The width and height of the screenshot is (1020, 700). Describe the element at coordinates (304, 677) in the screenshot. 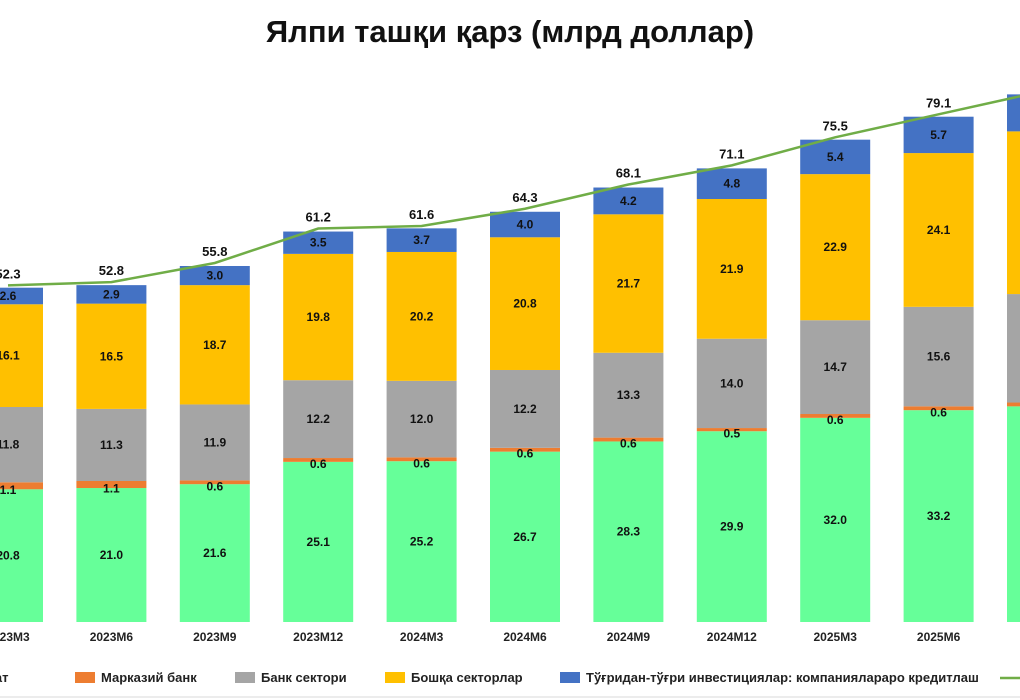

I see `legend-label: Банк сектори` at that location.